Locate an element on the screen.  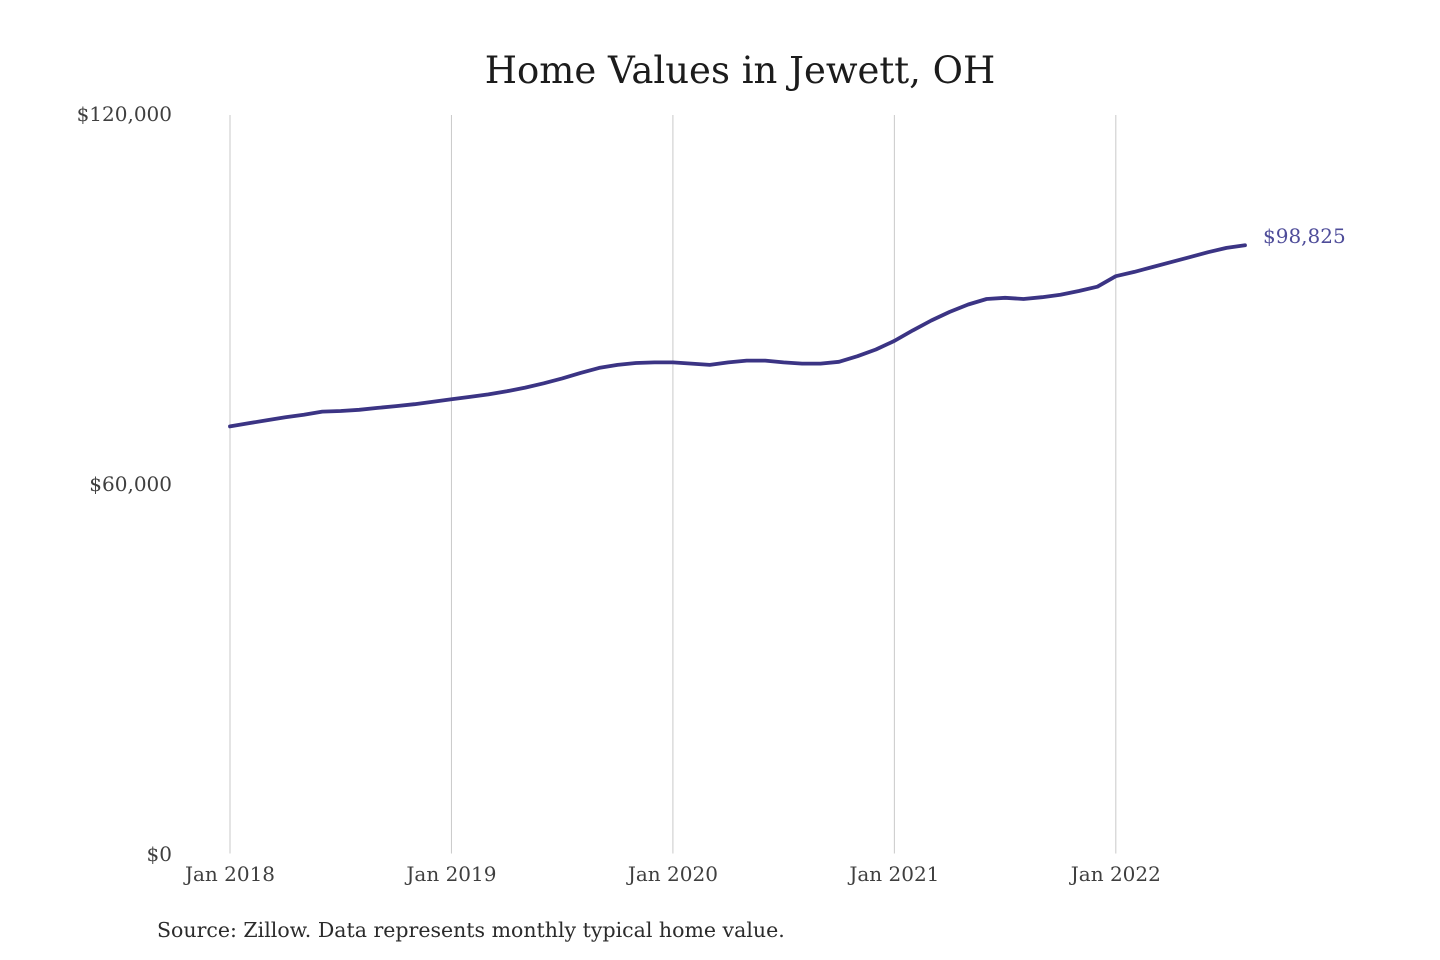
x-tick-label-jan-2019: Jan 2019 is located at coordinates (450, 874).